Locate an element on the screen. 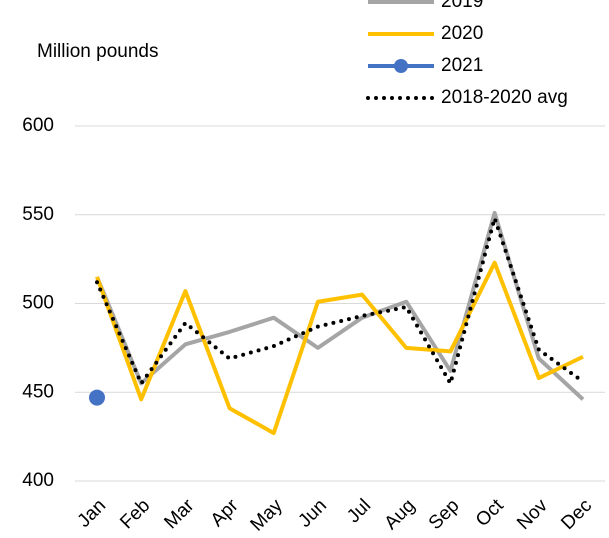  y-tick-label: 400 is located at coordinates (38, 480).